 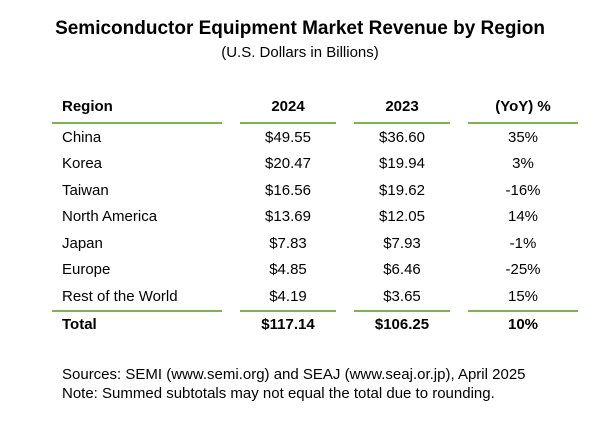 I want to click on cell-2023: $36.60, so click(x=402, y=137).